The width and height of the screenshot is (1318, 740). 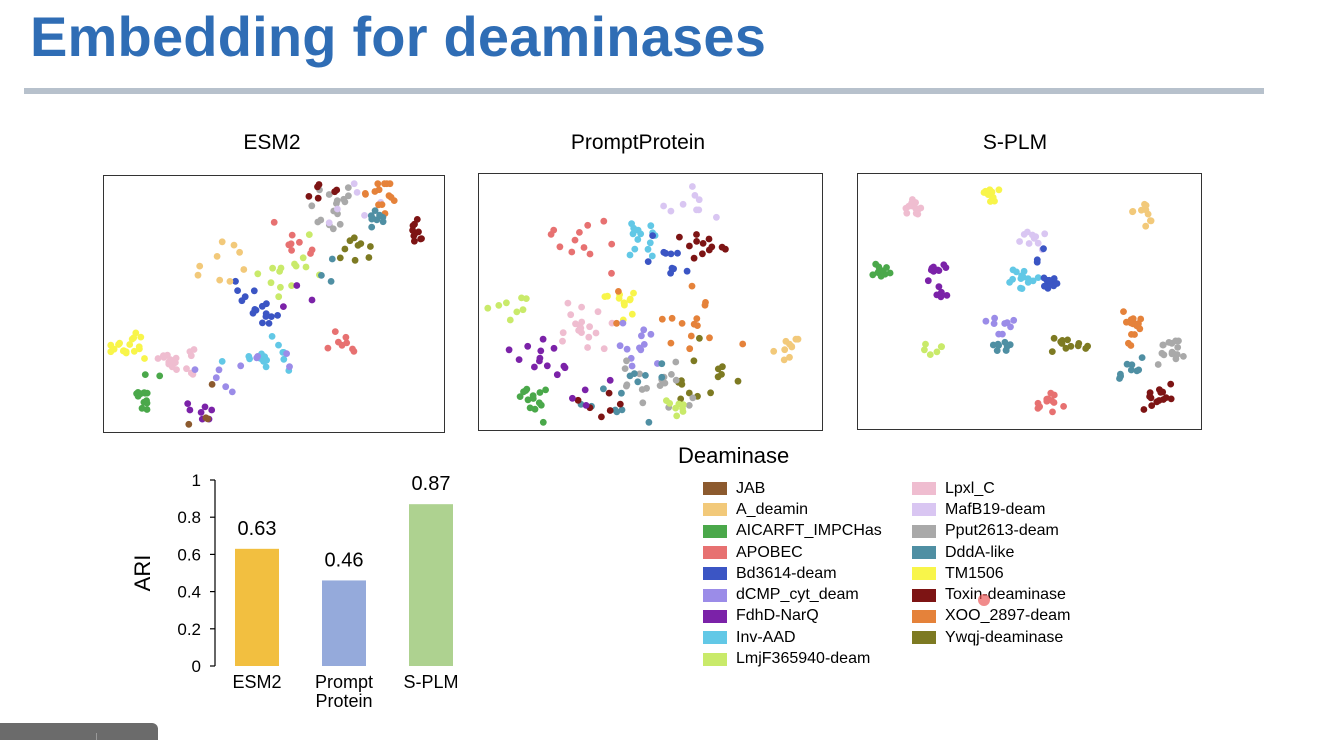 I want to click on legend-title: Deaminase, so click(x=734, y=455).